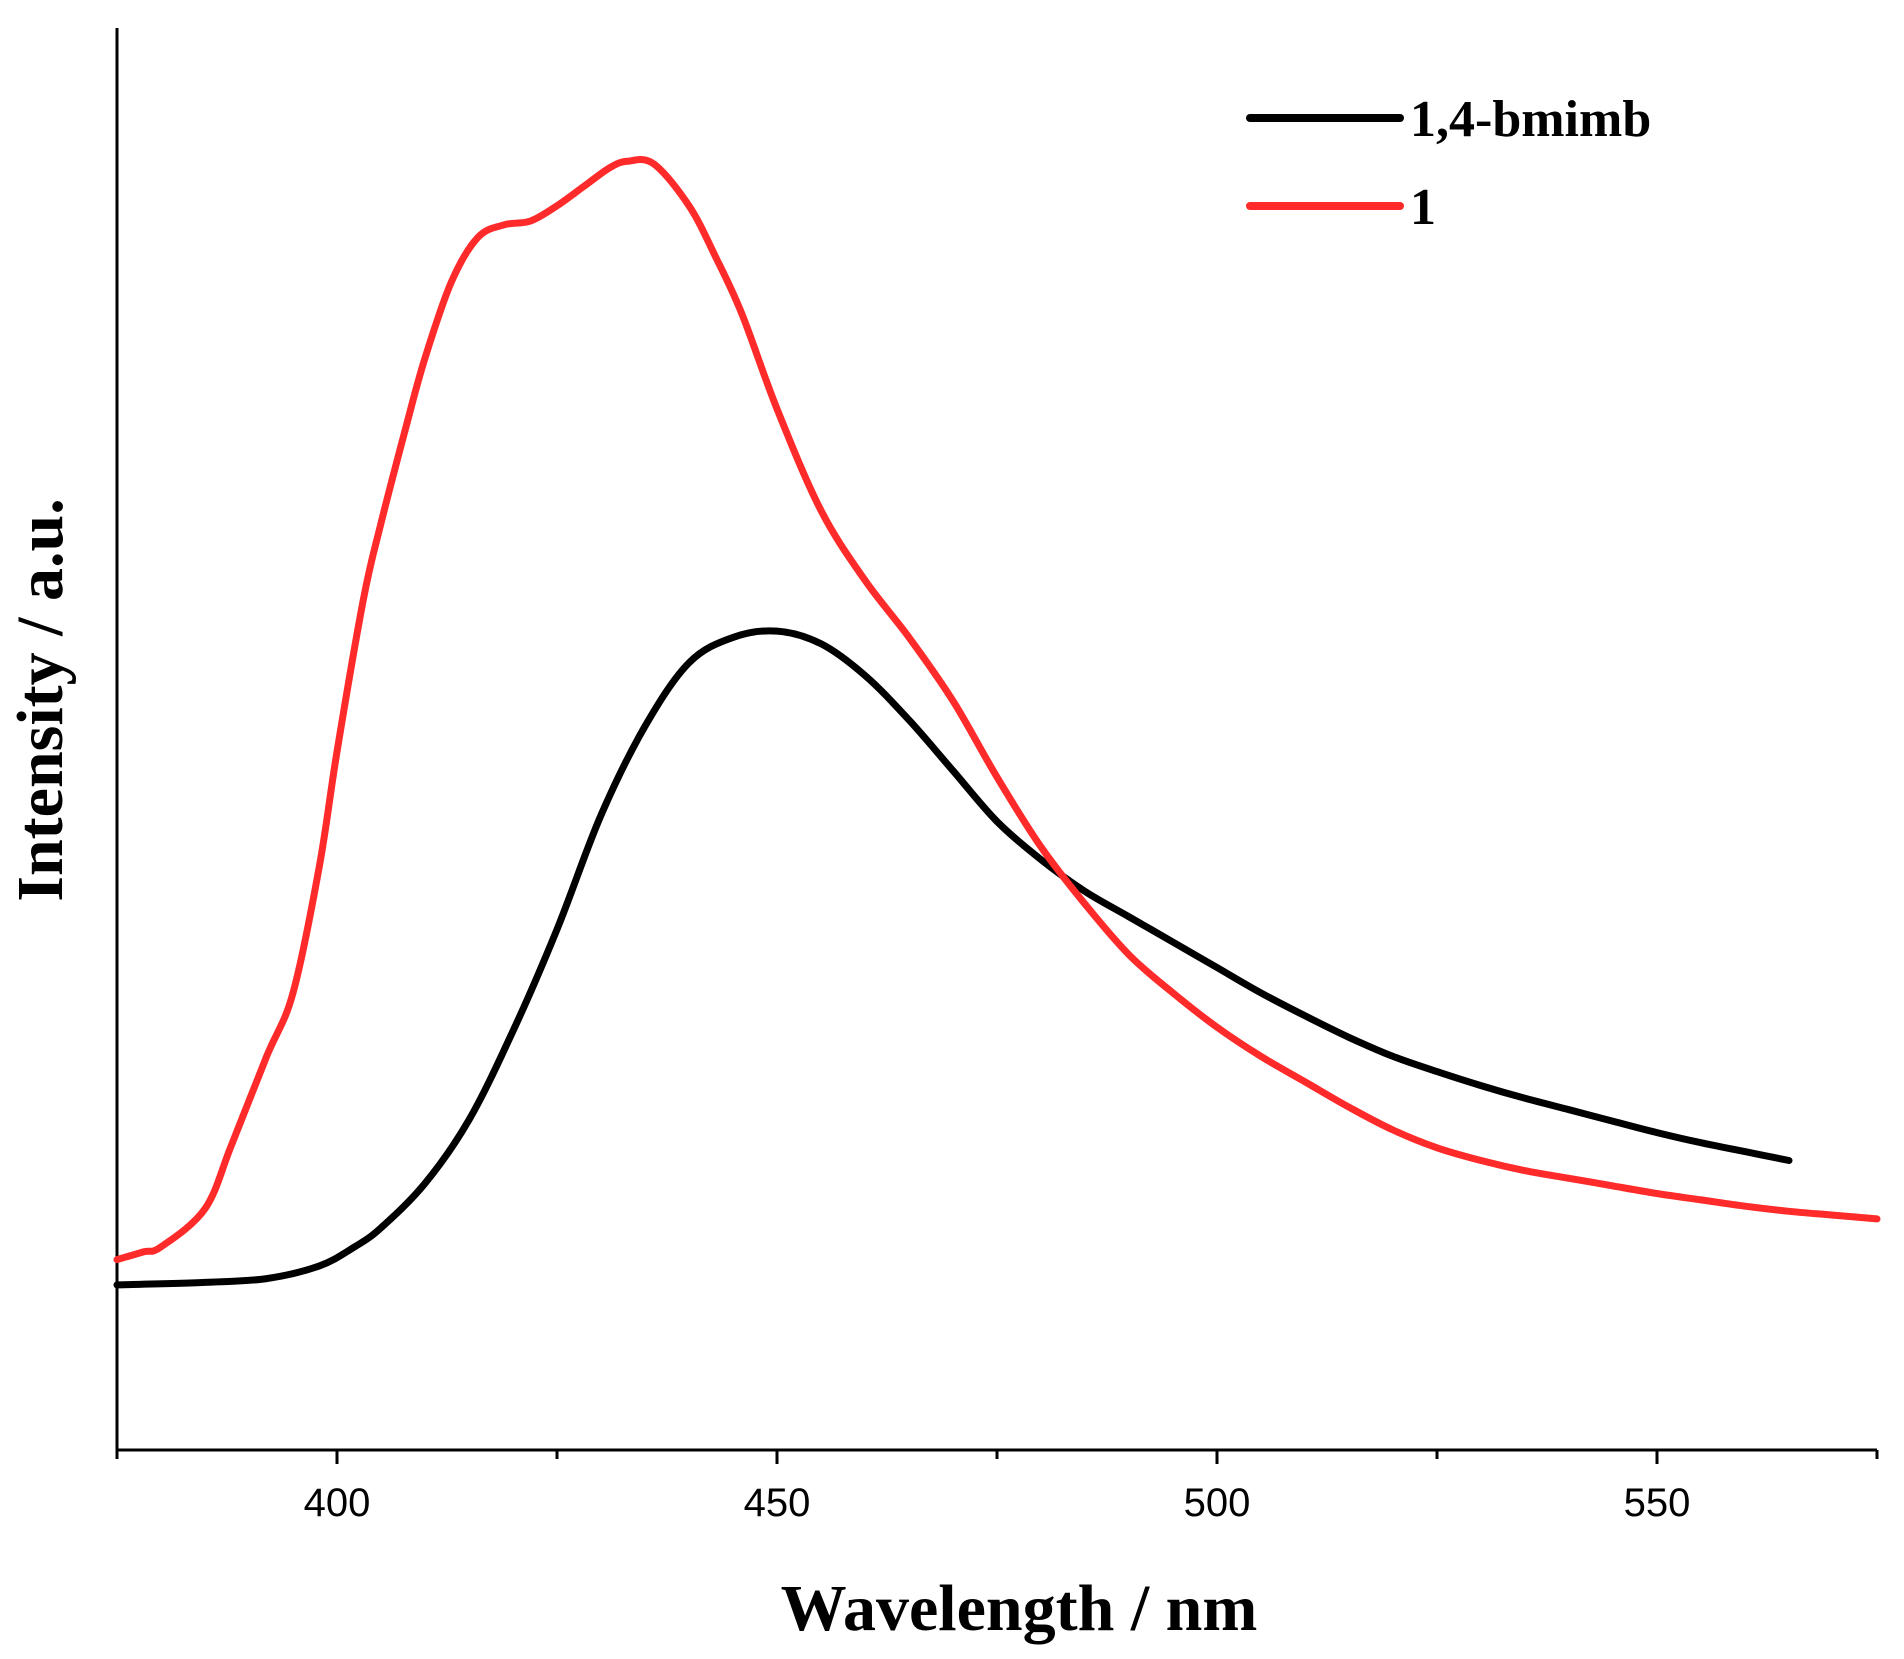 The image size is (1904, 1659). Describe the element at coordinates (997, 1457) in the screenshot. I see `x-axis-ticks` at that location.